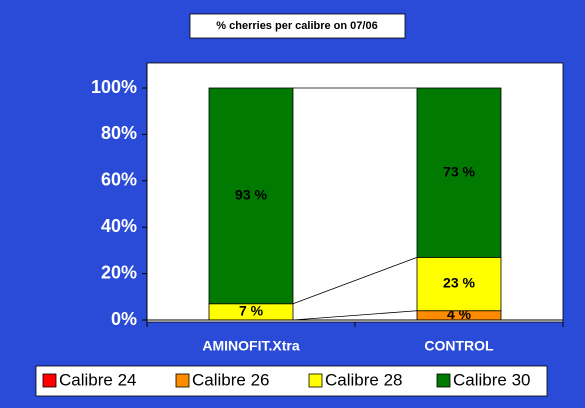 This screenshot has height=408, width=585. What do you see at coordinates (459, 346) in the screenshot?
I see `x-tick-label: CONTROL` at bounding box center [459, 346].